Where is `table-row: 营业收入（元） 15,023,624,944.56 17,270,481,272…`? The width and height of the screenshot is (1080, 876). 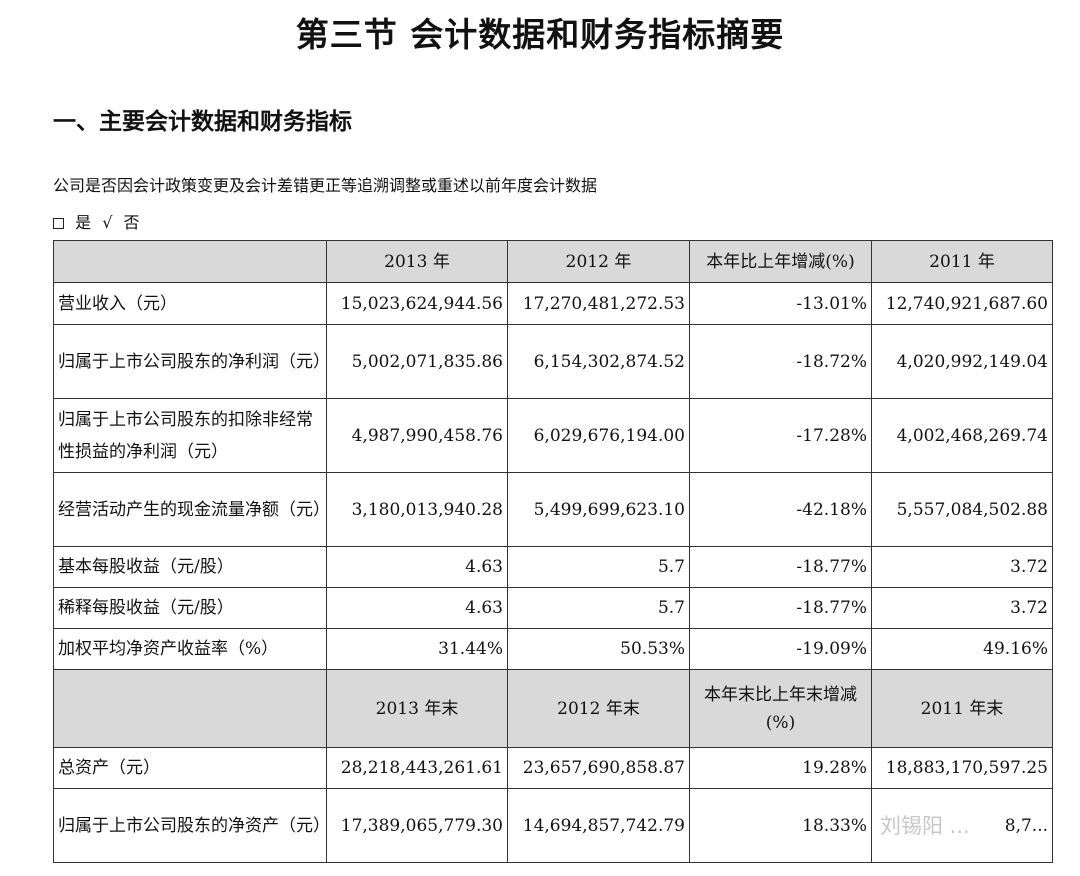
table-row: 营业收入（元） 15,023,624,944.56 17,270,481,272… is located at coordinates (553, 303).